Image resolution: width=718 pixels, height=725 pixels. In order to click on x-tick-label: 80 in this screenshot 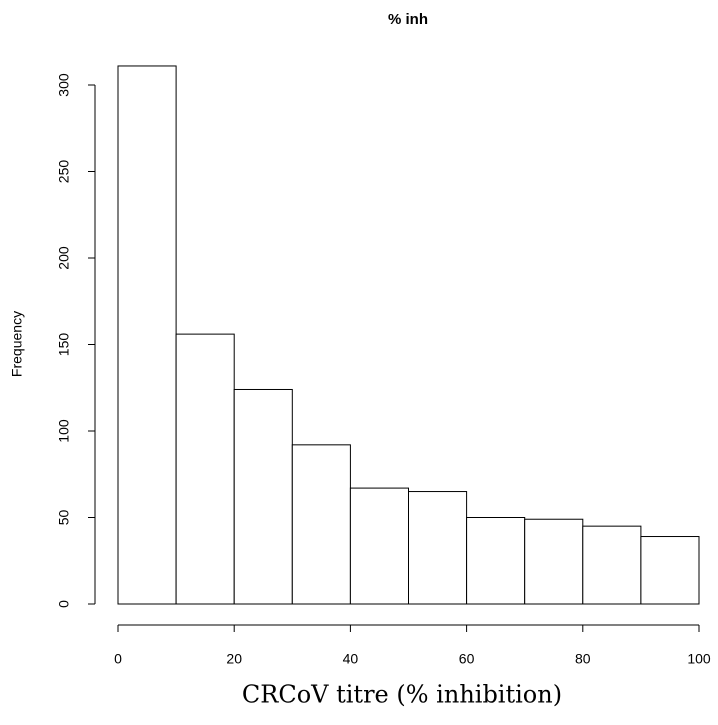, I will do `click(583, 659)`.